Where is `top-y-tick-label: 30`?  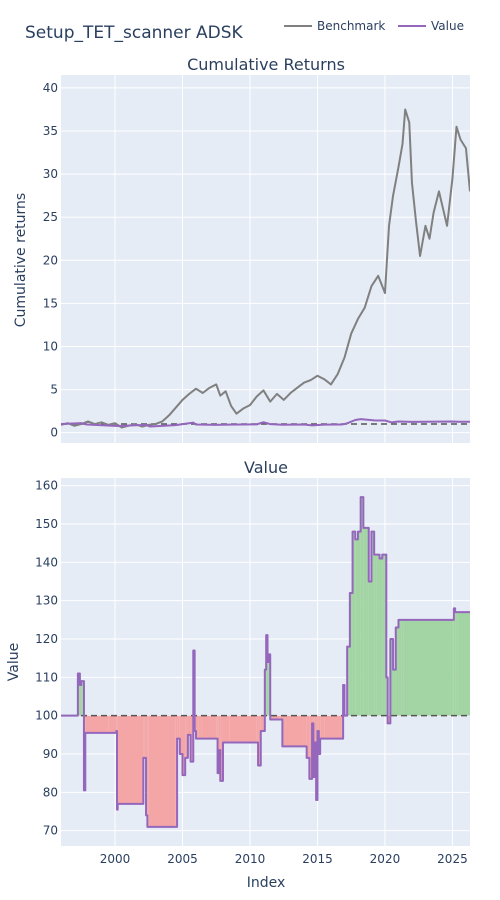
top-y-tick-label: 30 is located at coordinates (50, 174).